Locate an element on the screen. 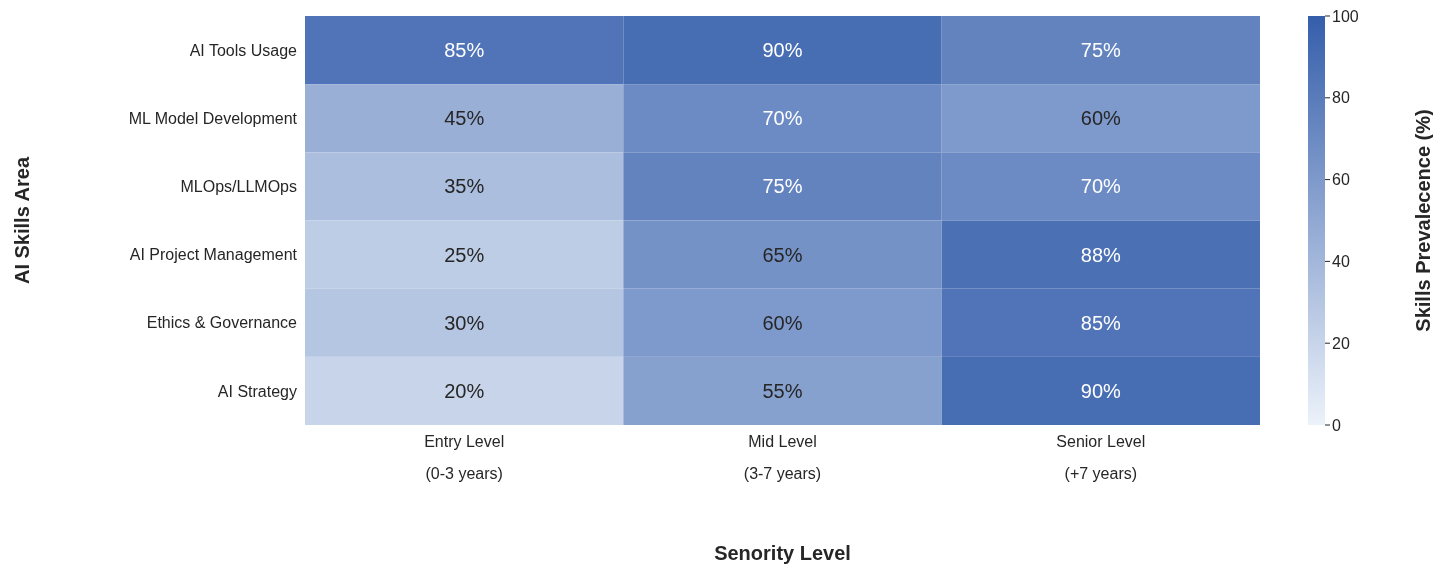 The height and width of the screenshot is (564, 1441). x-tick-label: Entry Level (0-3 years) is located at coordinates (464, 457).